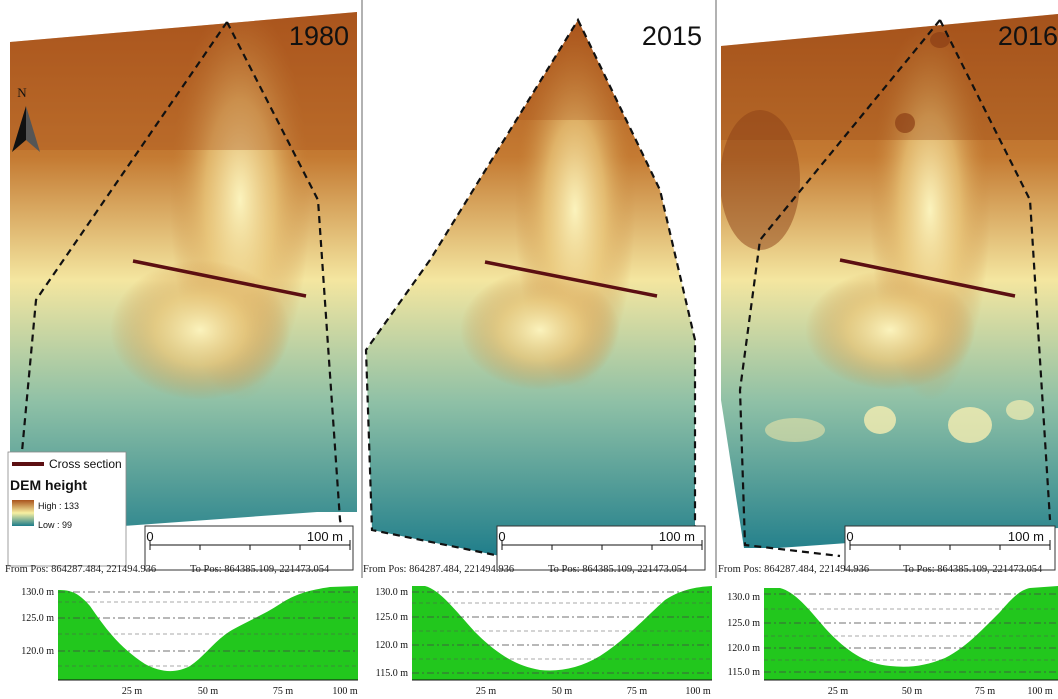  I want to click on scale-bar-2015: 0 100 m, so click(601, 548).